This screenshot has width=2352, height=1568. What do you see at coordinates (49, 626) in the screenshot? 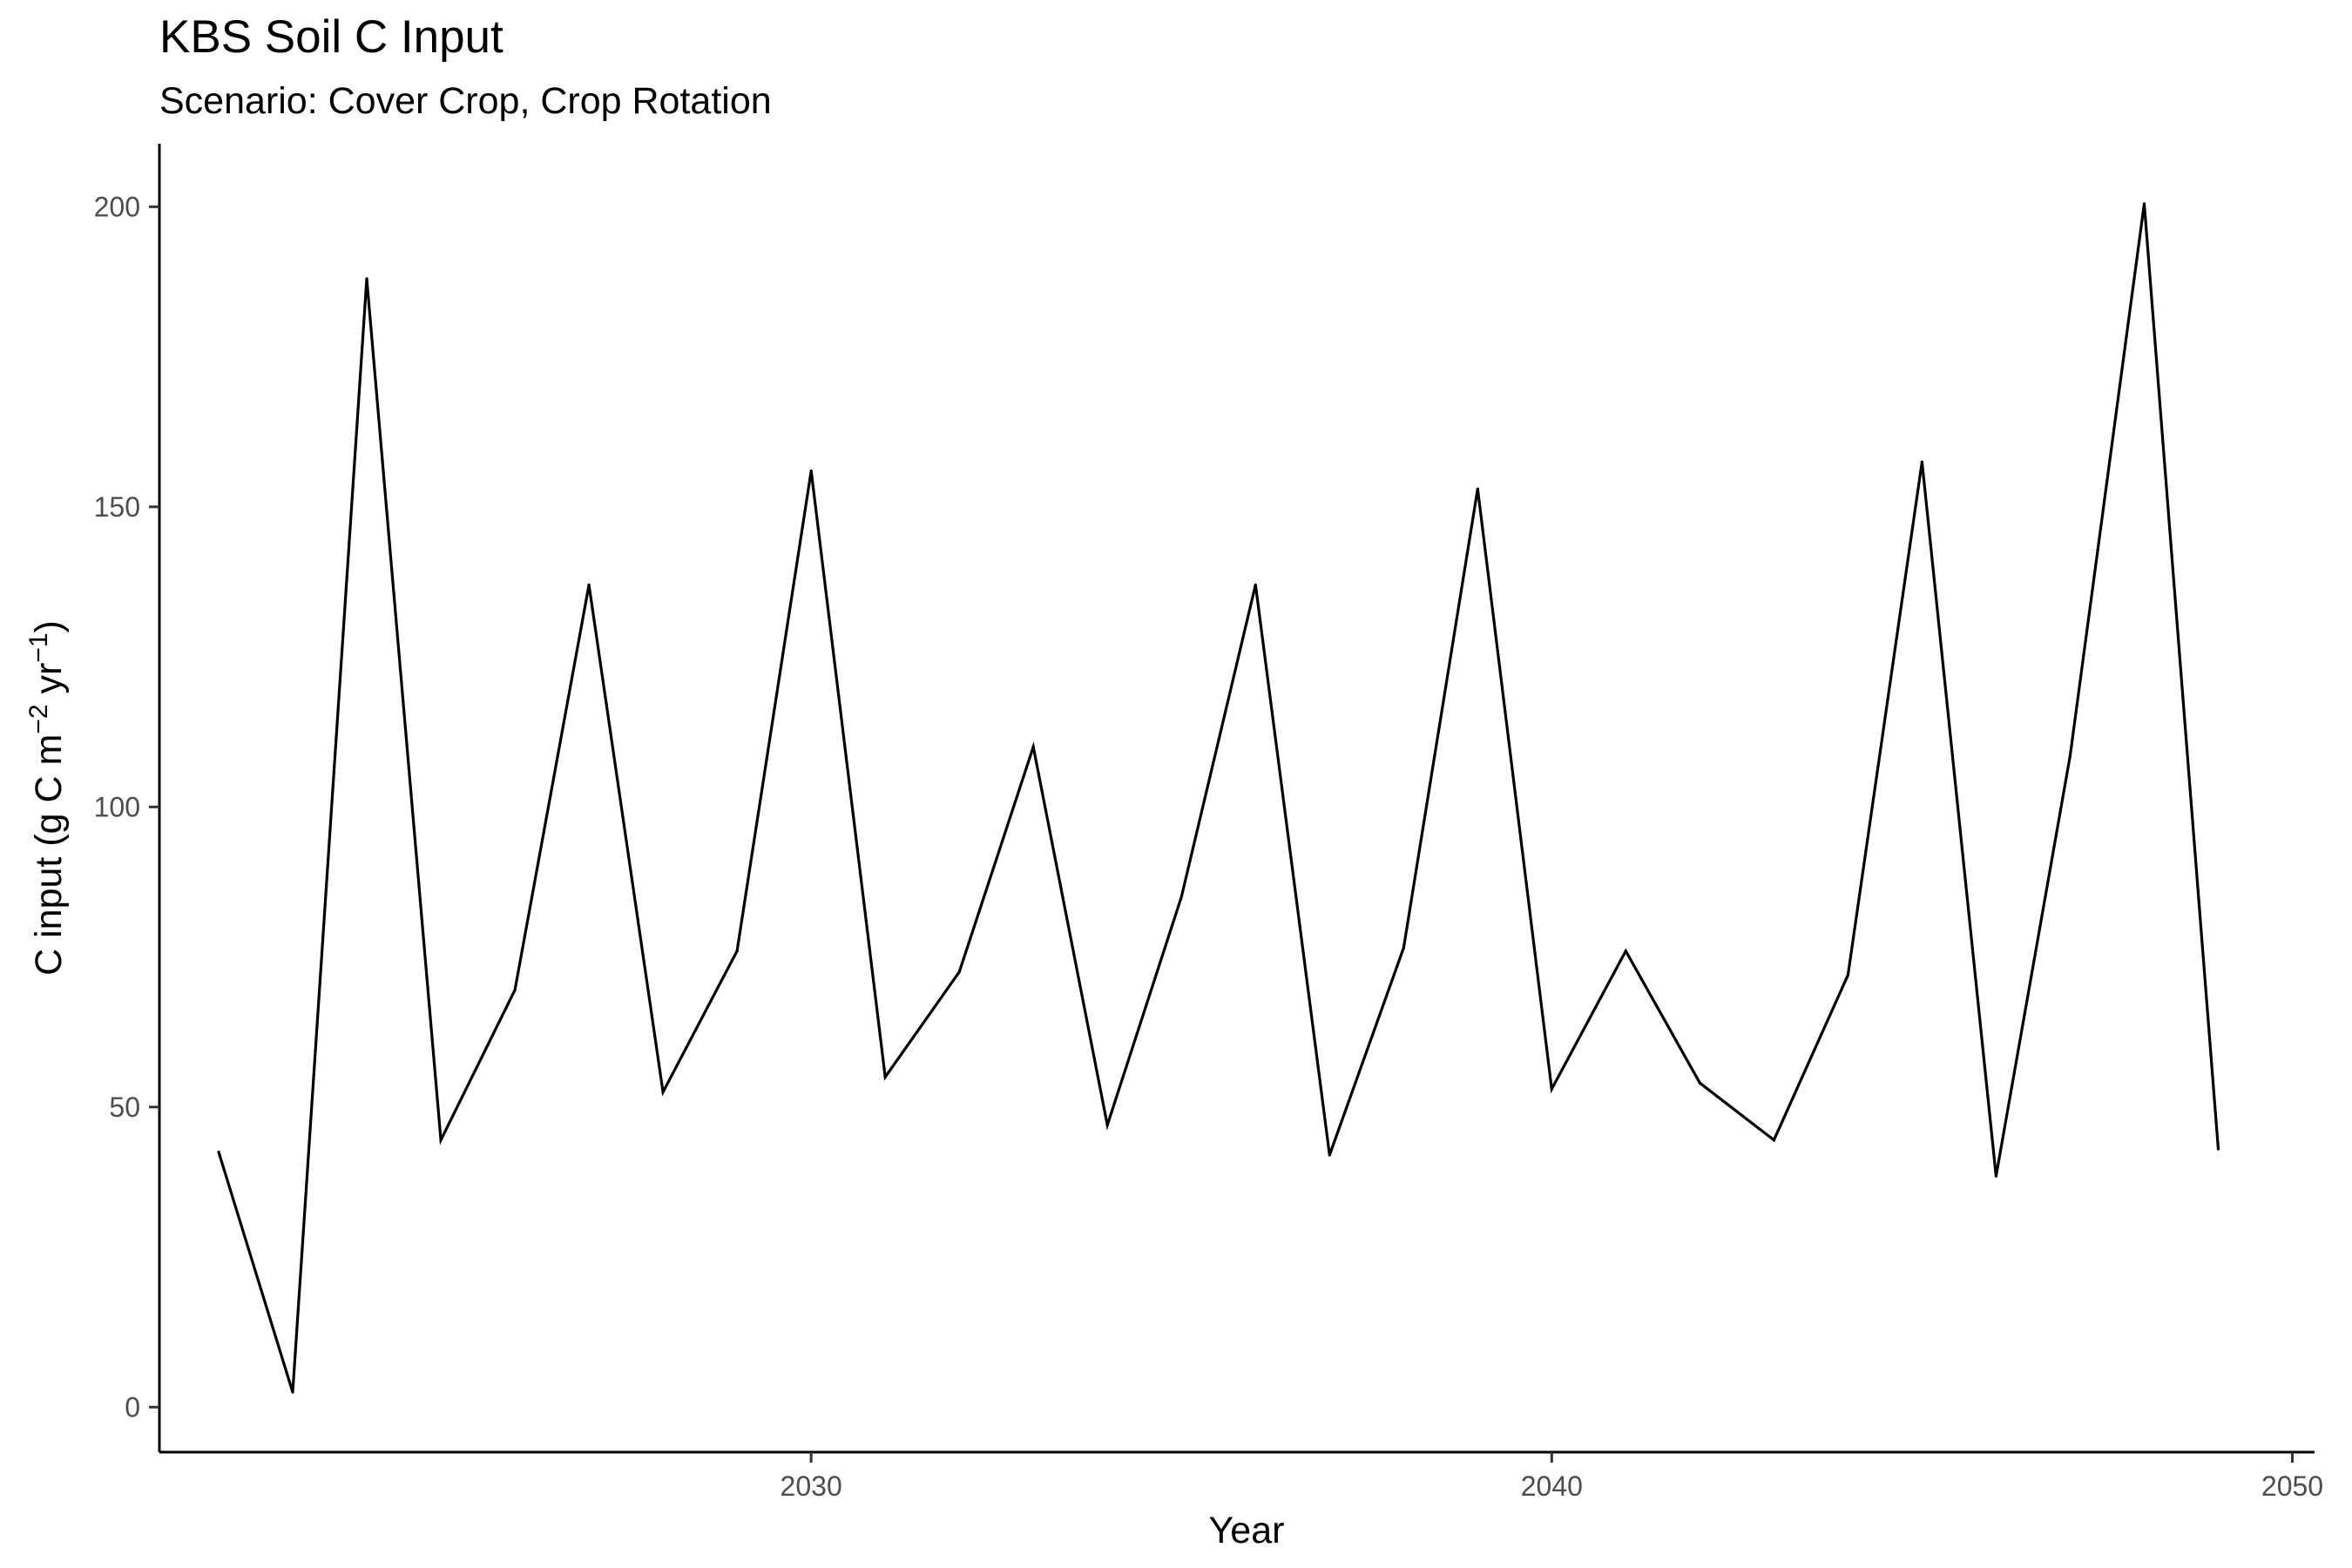
I see `y-axis-title-suffix: )` at bounding box center [49, 626].